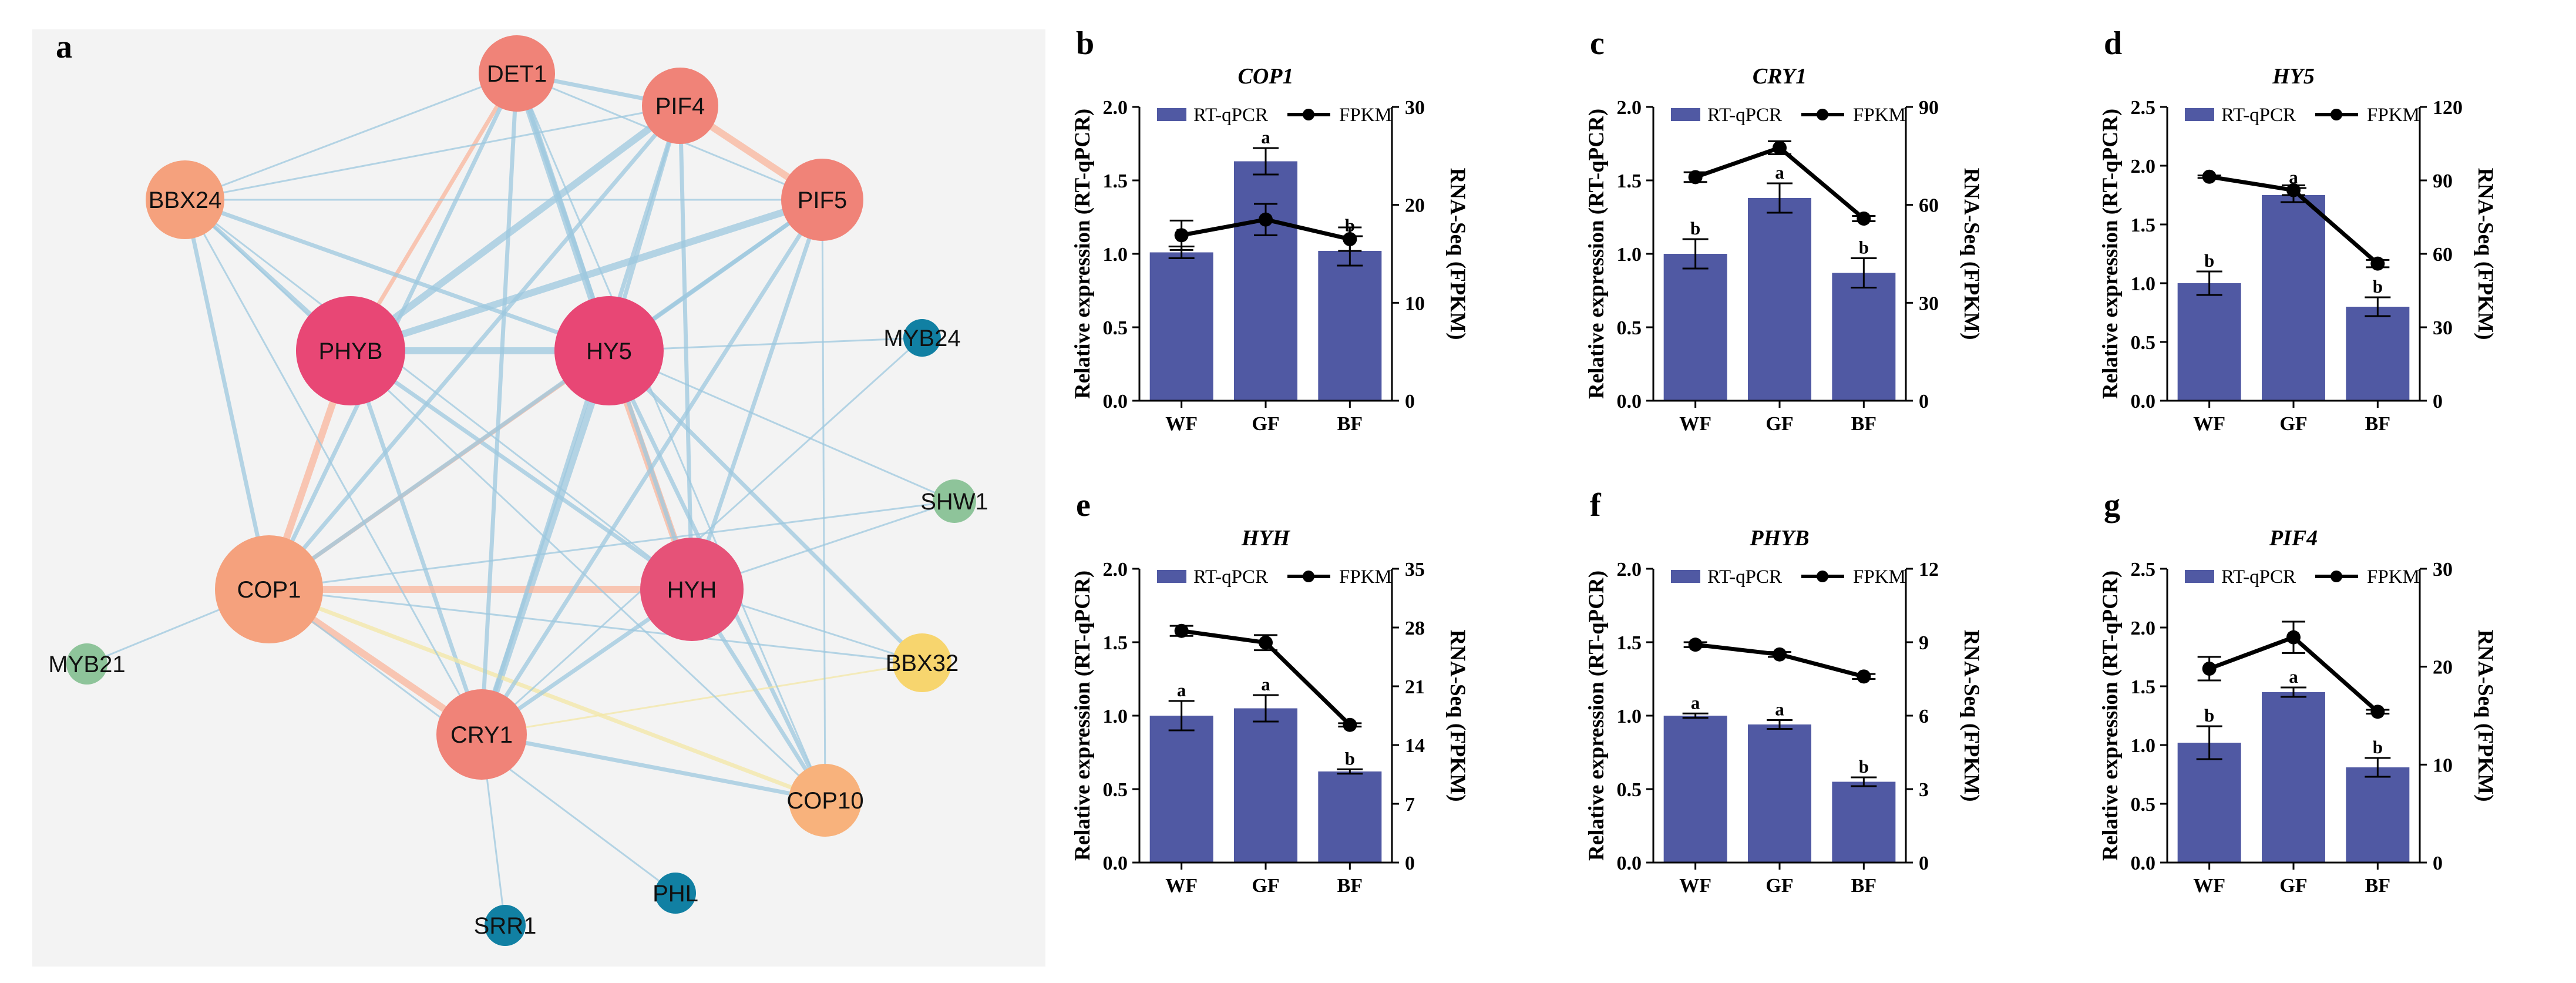  Describe the element at coordinates (2112, 505) in the screenshot. I see `panel-letter-g: g` at that location.